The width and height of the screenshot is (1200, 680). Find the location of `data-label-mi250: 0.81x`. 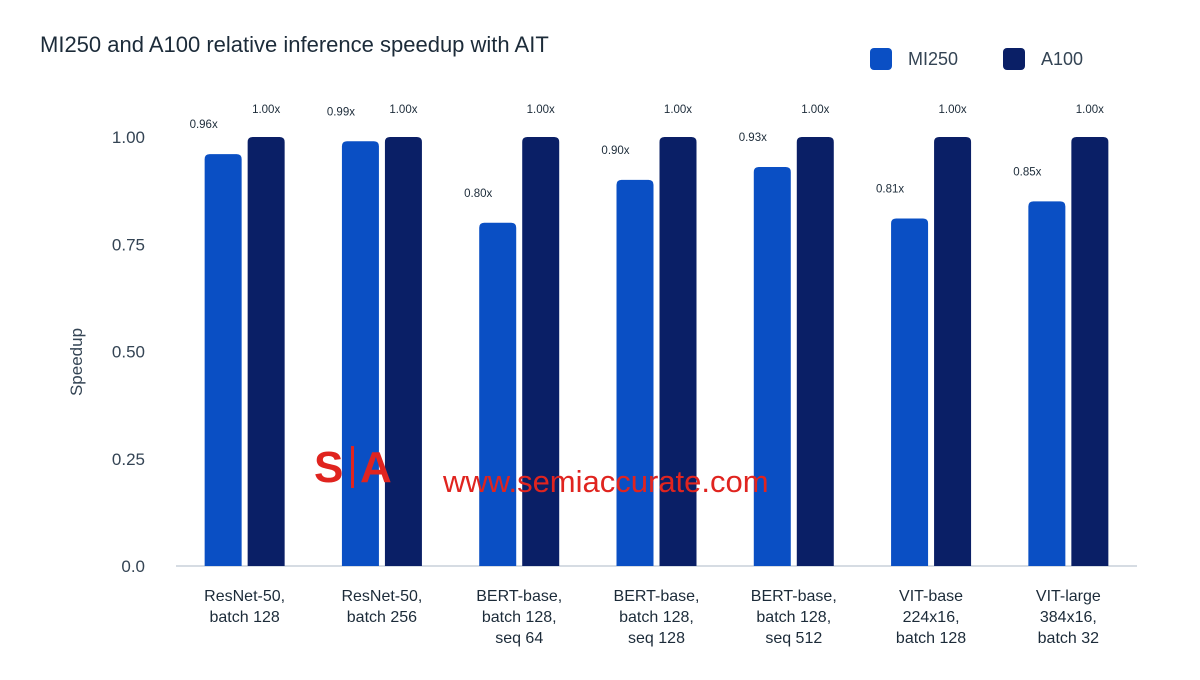

data-label-mi250: 0.81x is located at coordinates (890, 190).